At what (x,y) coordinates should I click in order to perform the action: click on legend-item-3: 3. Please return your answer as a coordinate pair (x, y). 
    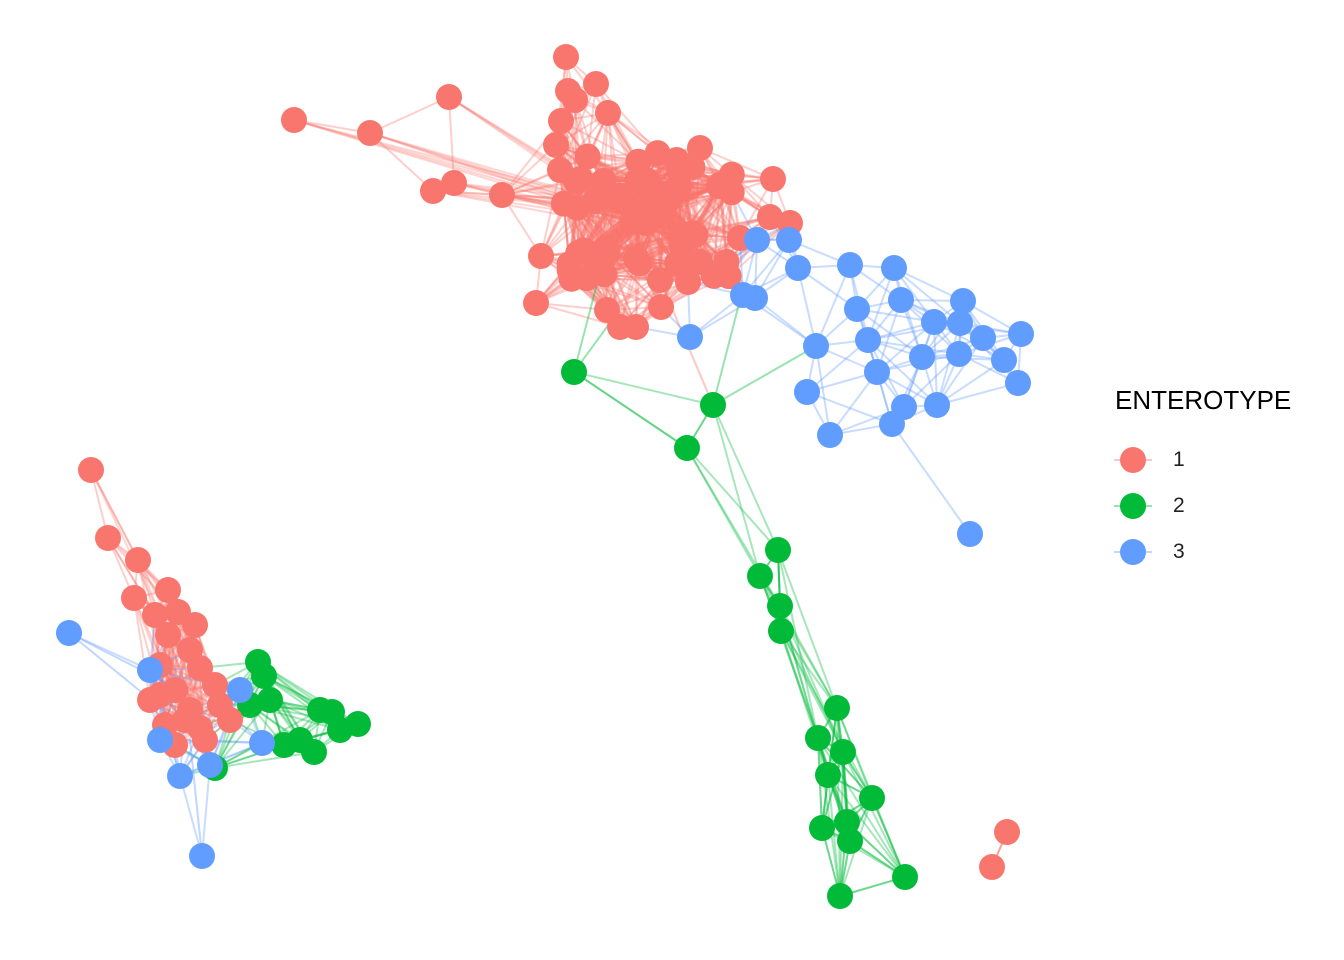
    Looking at the image, I should click on (1221, 552).